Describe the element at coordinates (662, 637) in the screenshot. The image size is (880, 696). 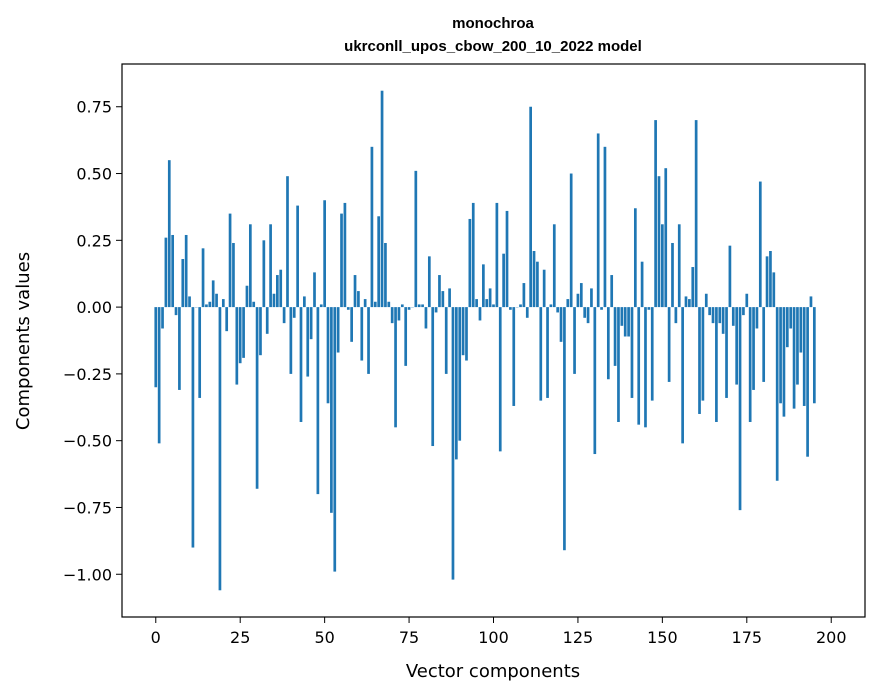
I see `x-tick-label: 150` at that location.